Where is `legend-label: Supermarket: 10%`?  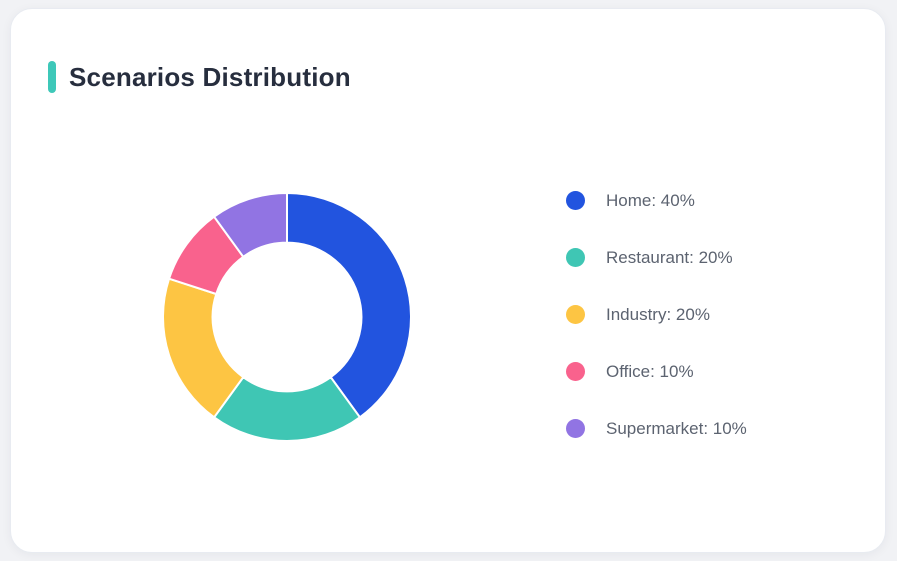
legend-label: Supermarket: 10% is located at coordinates (676, 428).